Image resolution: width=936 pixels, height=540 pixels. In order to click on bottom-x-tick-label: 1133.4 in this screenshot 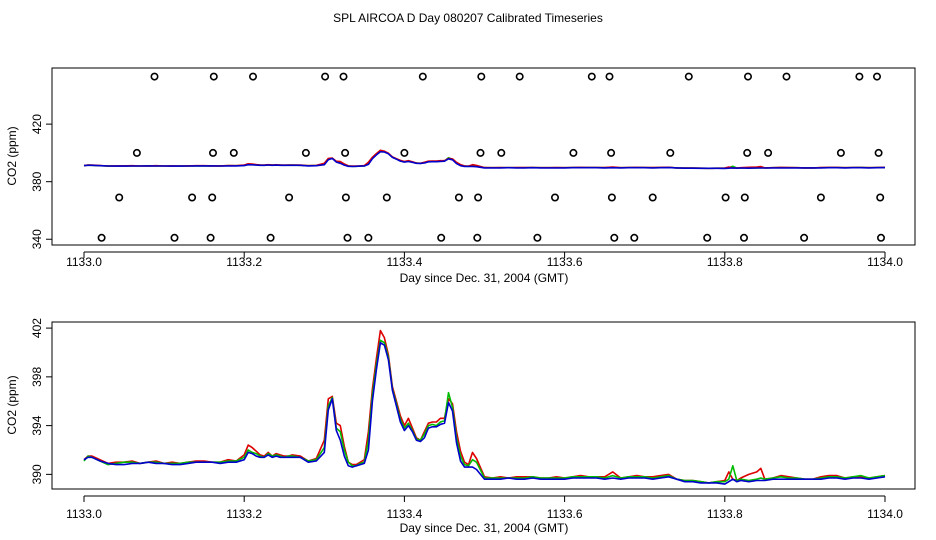, I will do `click(404, 514)`.